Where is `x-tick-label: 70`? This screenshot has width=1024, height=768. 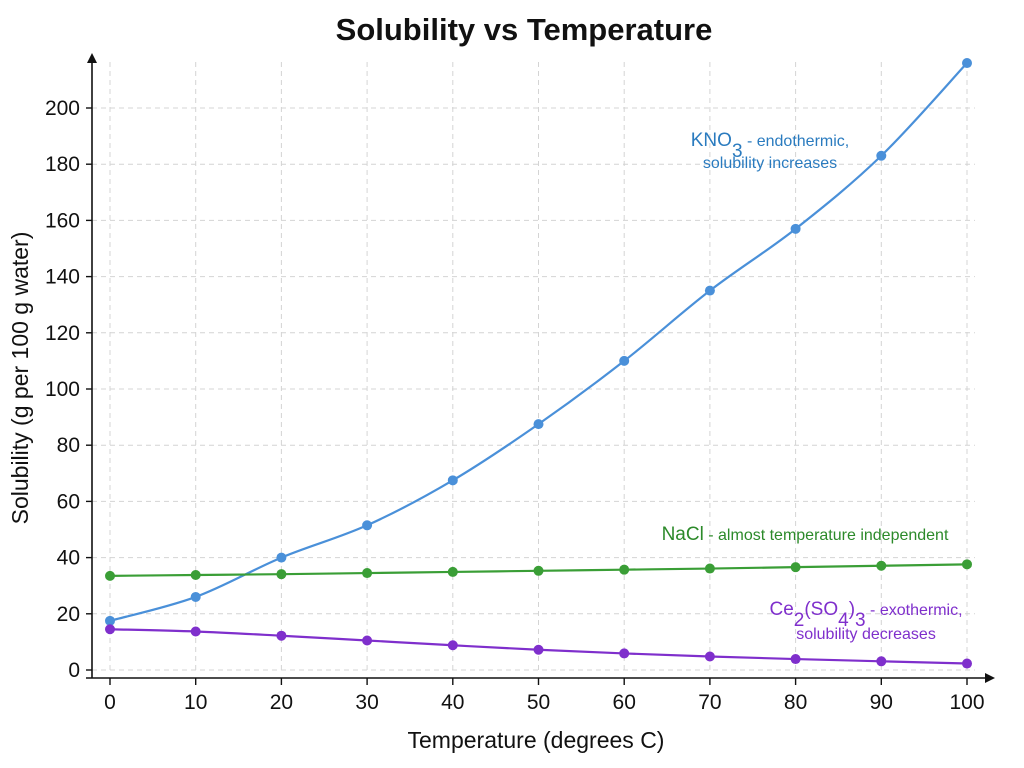
x-tick-label: 70 is located at coordinates (709, 702).